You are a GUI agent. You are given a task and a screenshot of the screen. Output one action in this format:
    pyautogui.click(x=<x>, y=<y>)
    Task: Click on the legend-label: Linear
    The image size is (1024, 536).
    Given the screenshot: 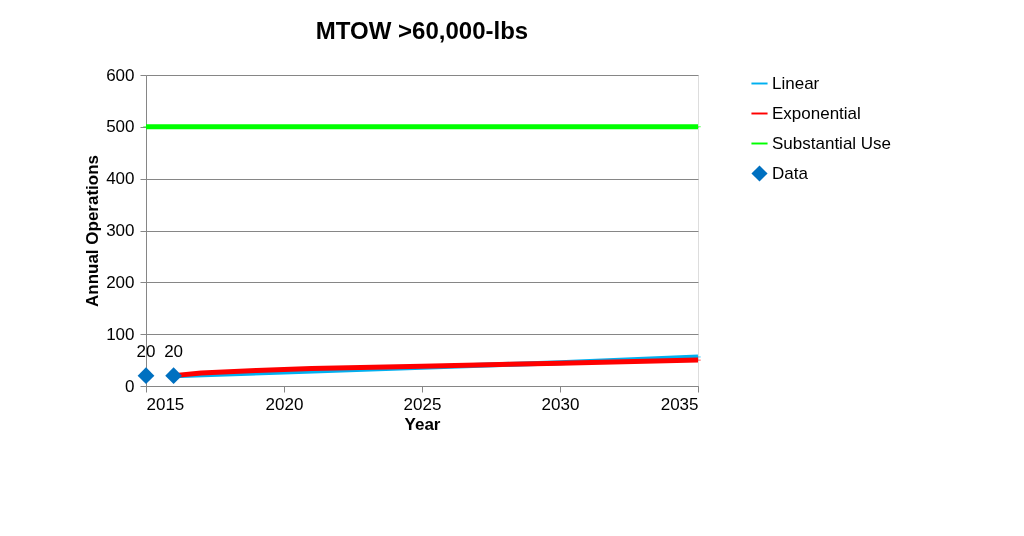 What is the action you would take?
    pyautogui.click(x=796, y=83)
    